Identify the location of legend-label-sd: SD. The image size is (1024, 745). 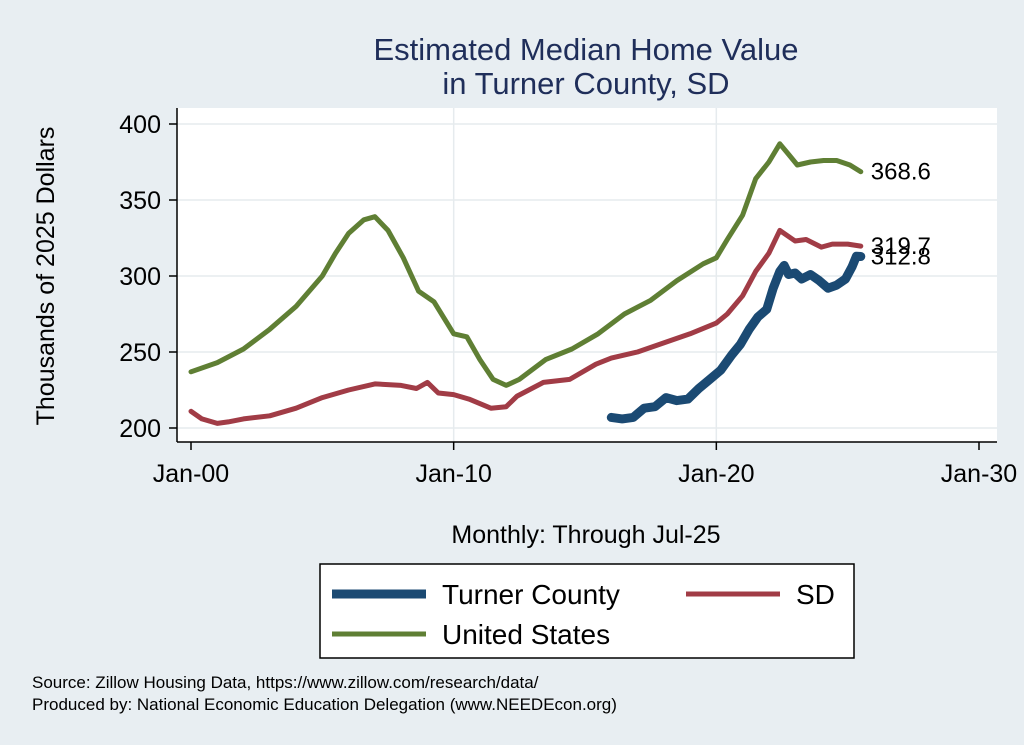
(815, 594).